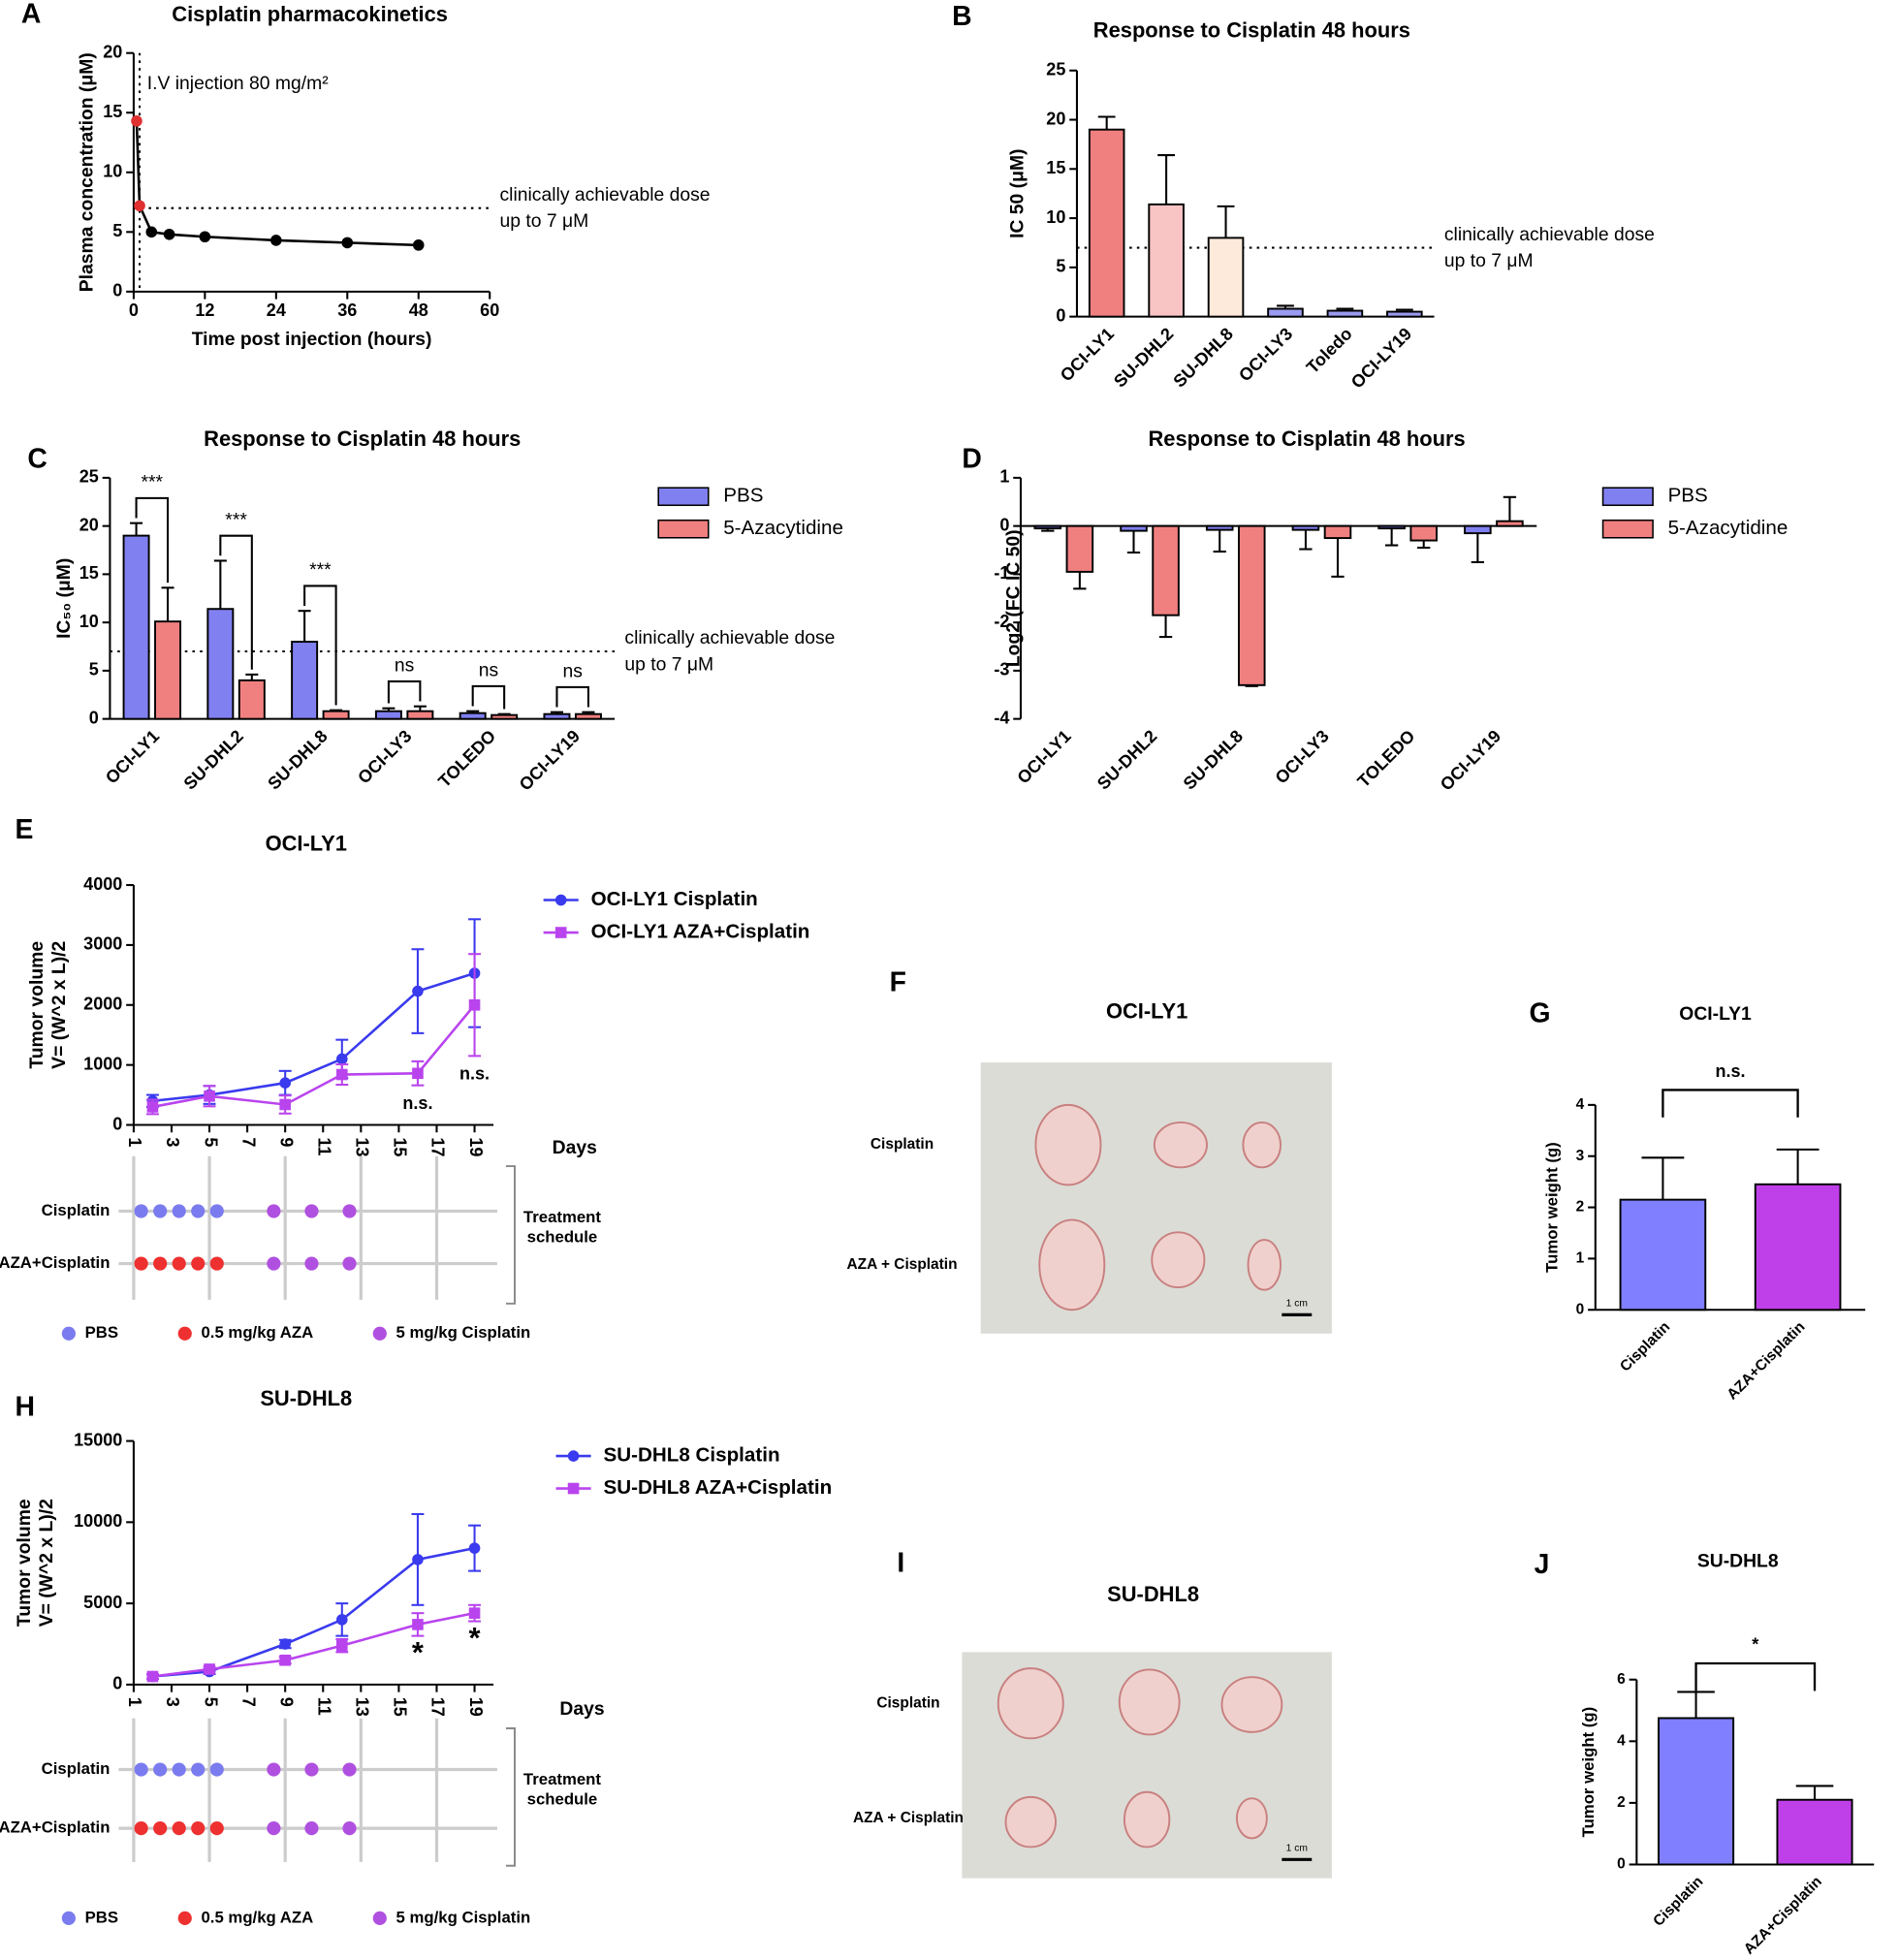 This screenshot has height=1960, width=1899. Describe the element at coordinates (1017, 193) in the screenshot. I see `y-axis-label: IC 50 (μM)` at that location.